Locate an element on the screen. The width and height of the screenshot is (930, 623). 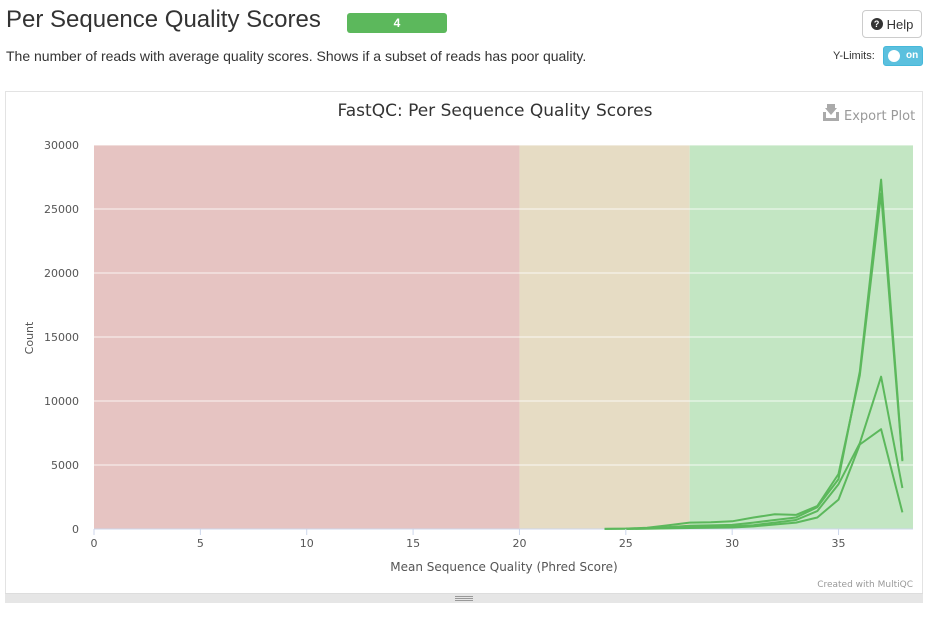
export-plot-button: Export Plot is located at coordinates (869, 114).